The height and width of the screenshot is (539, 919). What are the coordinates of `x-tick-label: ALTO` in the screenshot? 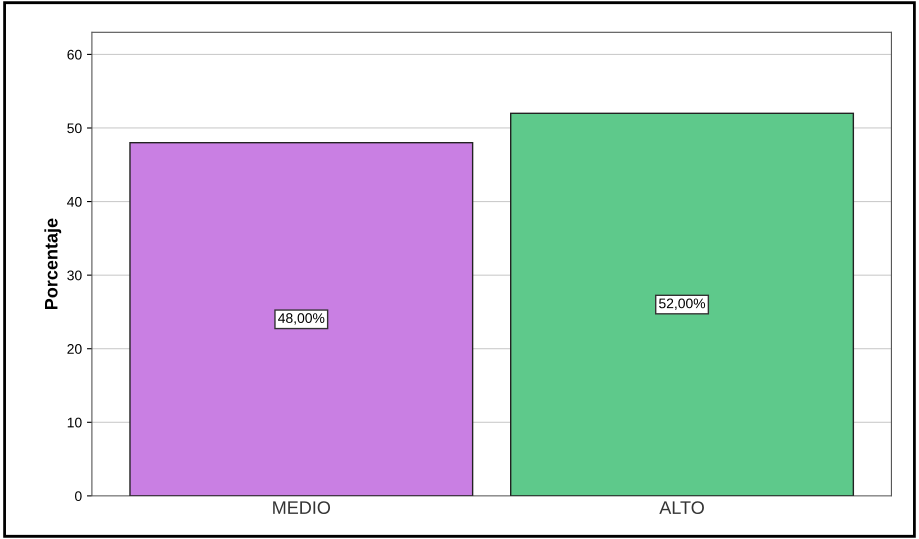 It's located at (681, 507).